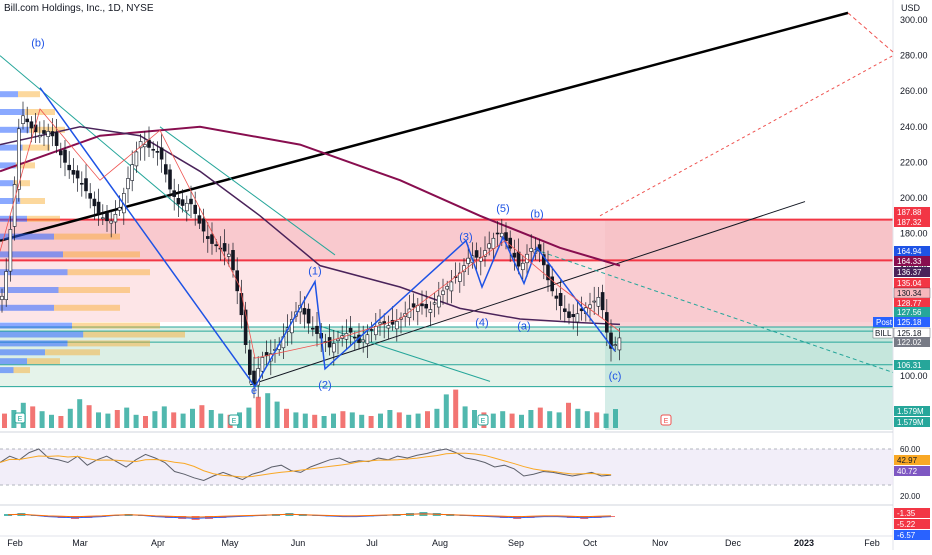 The image size is (932, 555). I want to click on price-label: 187.32, so click(909, 222).